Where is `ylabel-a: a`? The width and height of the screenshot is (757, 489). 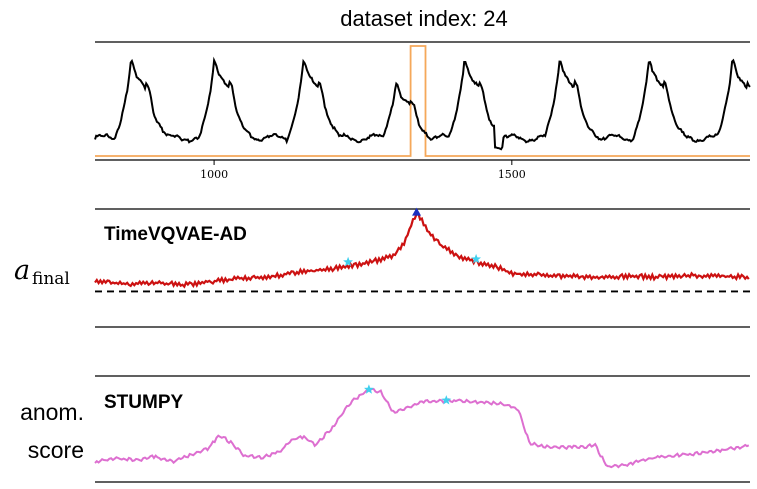
ylabel-a: a is located at coordinates (22, 270).